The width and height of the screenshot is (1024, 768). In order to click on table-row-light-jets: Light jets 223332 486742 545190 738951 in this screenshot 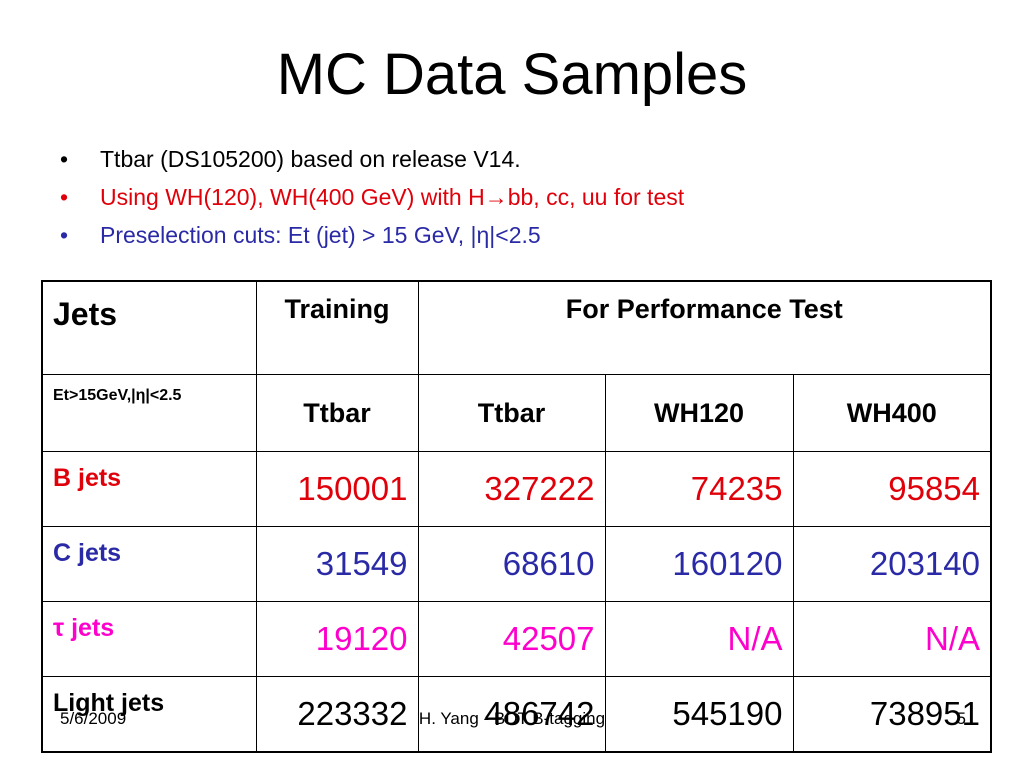, I will do `click(516, 714)`.